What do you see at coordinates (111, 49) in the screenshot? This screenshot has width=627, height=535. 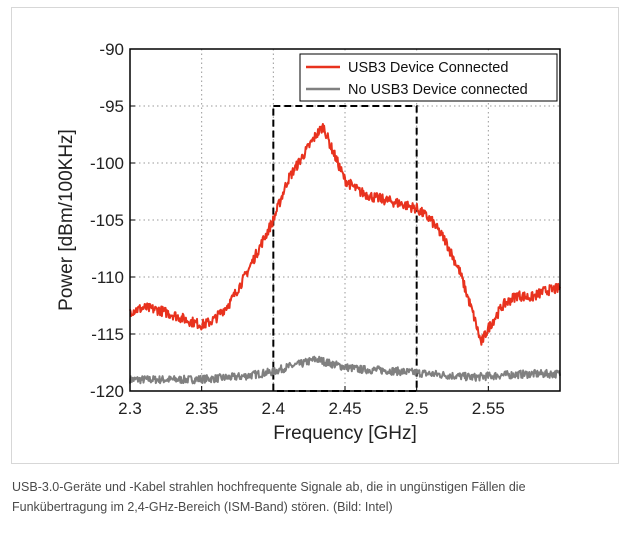 I see `y-tick-label: -90` at bounding box center [111, 49].